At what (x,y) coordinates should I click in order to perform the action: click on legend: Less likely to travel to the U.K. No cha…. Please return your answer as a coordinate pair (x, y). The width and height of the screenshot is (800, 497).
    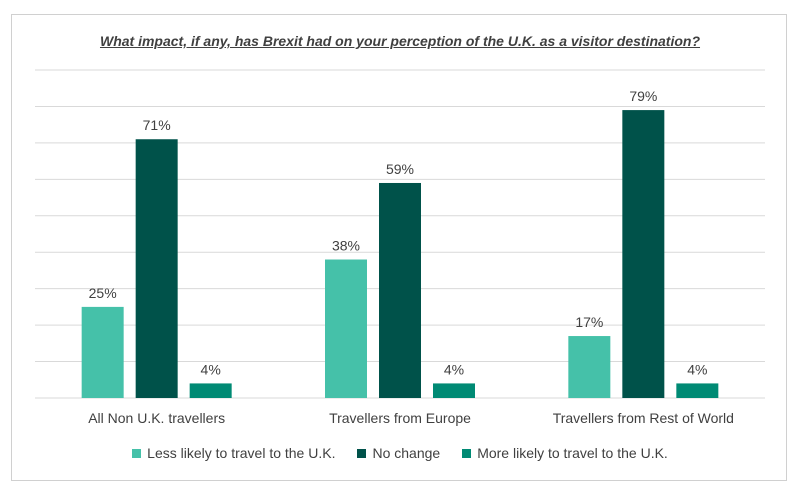
    Looking at the image, I should click on (400, 453).